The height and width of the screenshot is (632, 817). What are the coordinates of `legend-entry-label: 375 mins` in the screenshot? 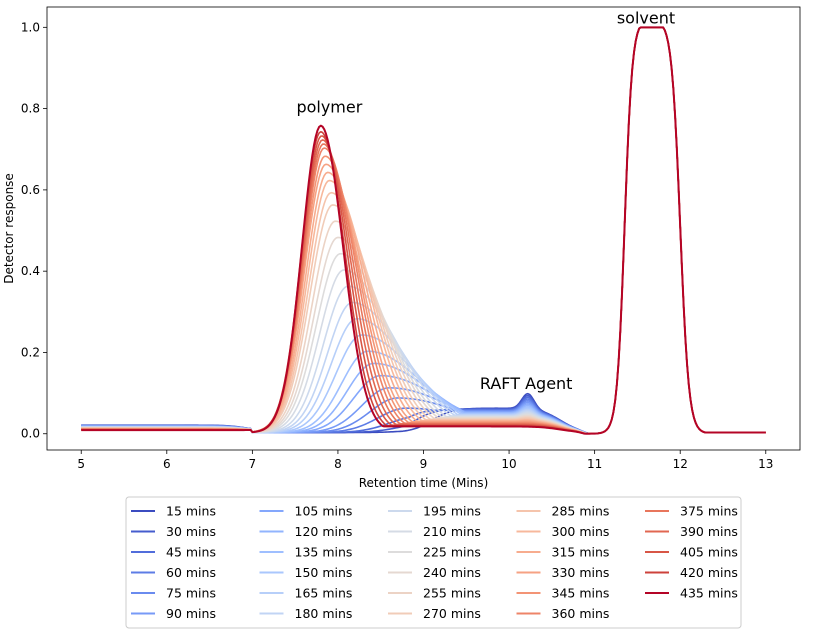 It's located at (709, 511).